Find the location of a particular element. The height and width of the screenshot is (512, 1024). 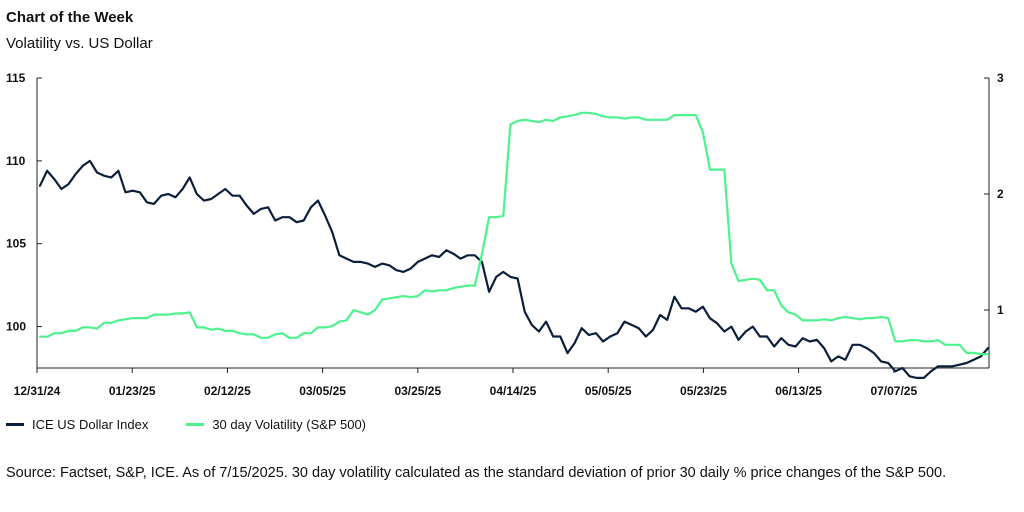

x-tick-label: 05/23/25 is located at coordinates (703, 391).